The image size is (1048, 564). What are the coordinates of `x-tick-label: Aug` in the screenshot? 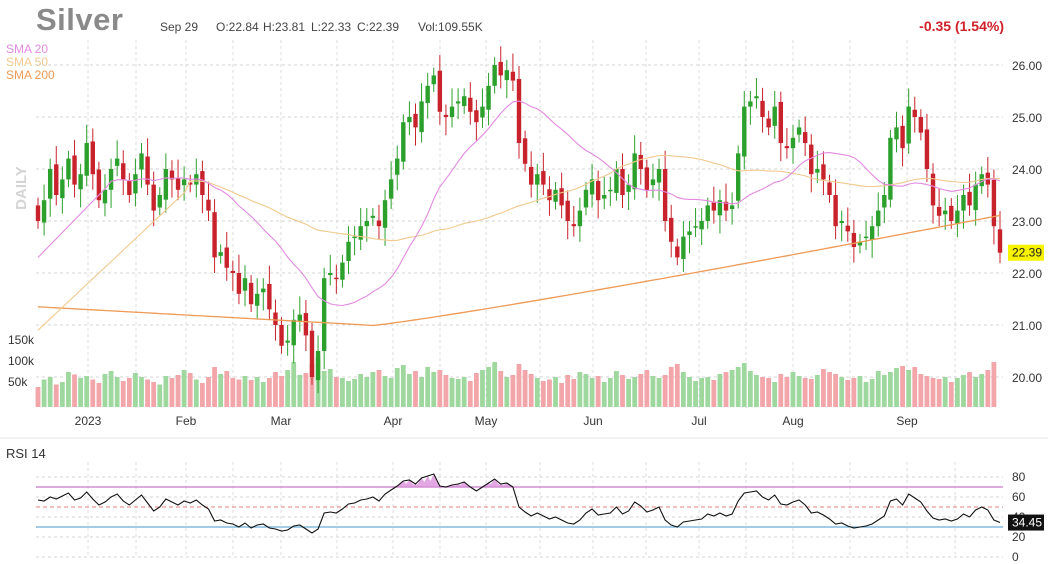 It's located at (792, 421).